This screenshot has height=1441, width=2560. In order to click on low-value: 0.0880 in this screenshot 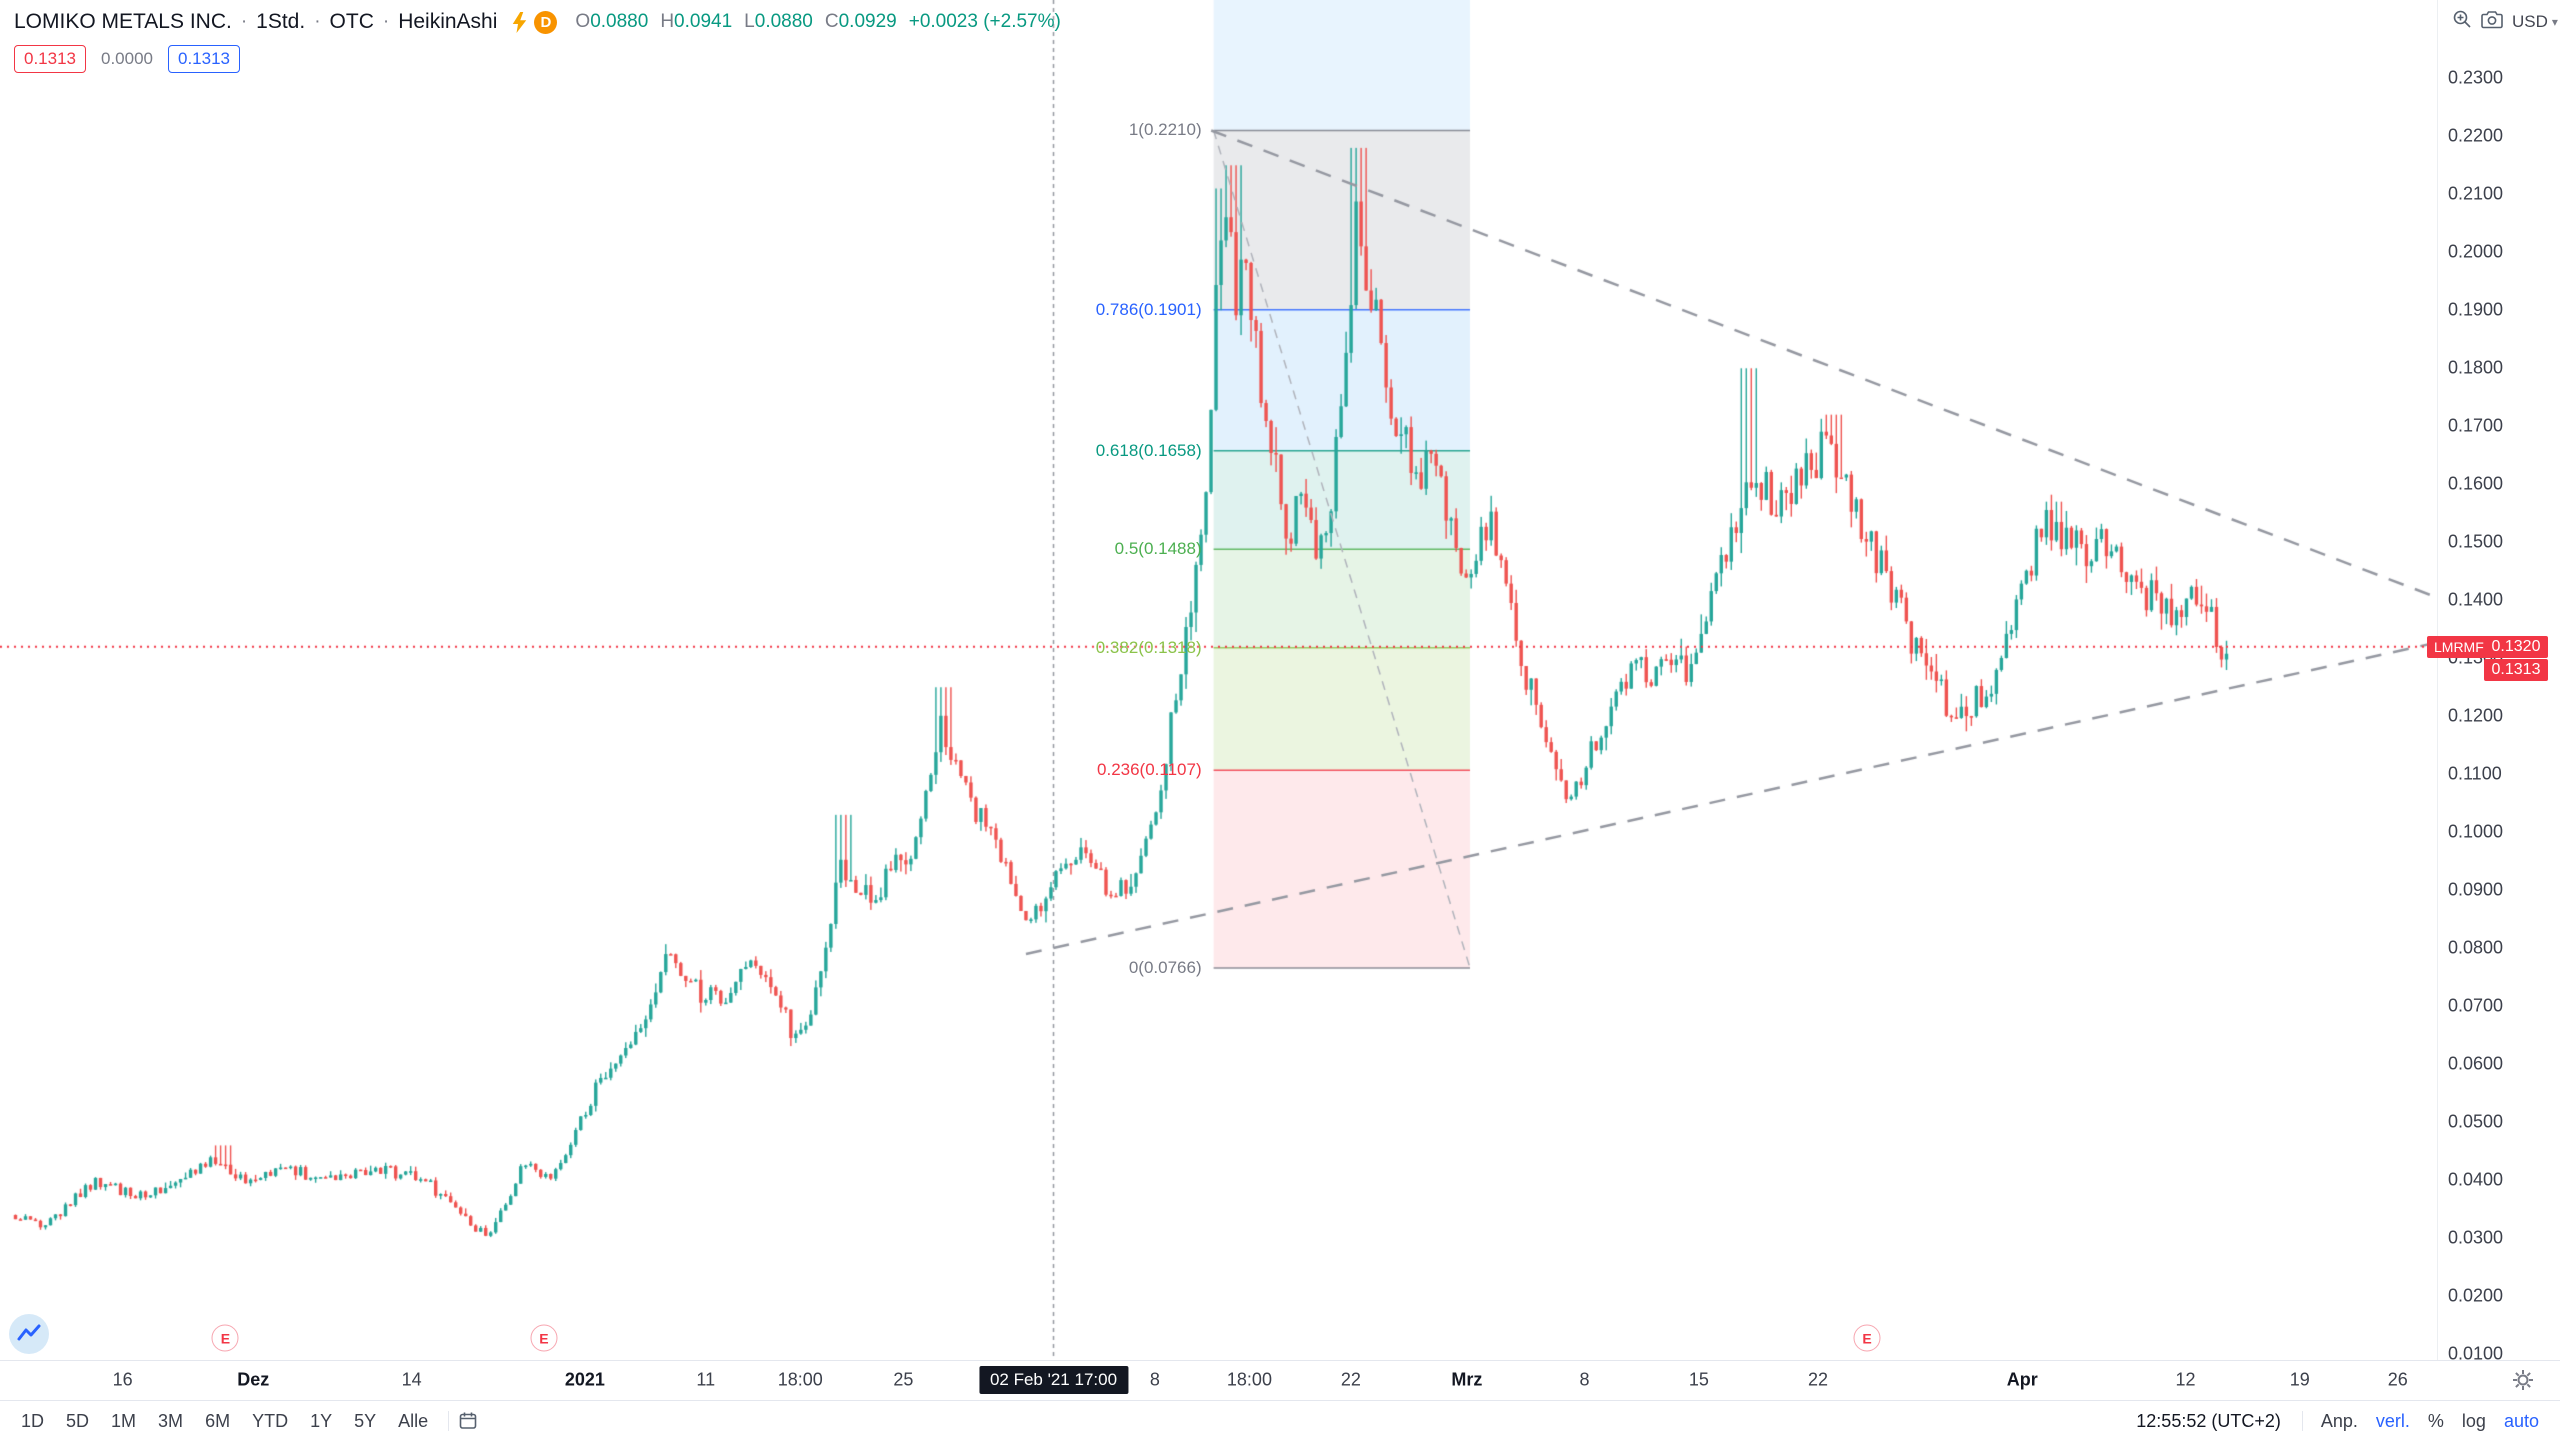, I will do `click(783, 21)`.